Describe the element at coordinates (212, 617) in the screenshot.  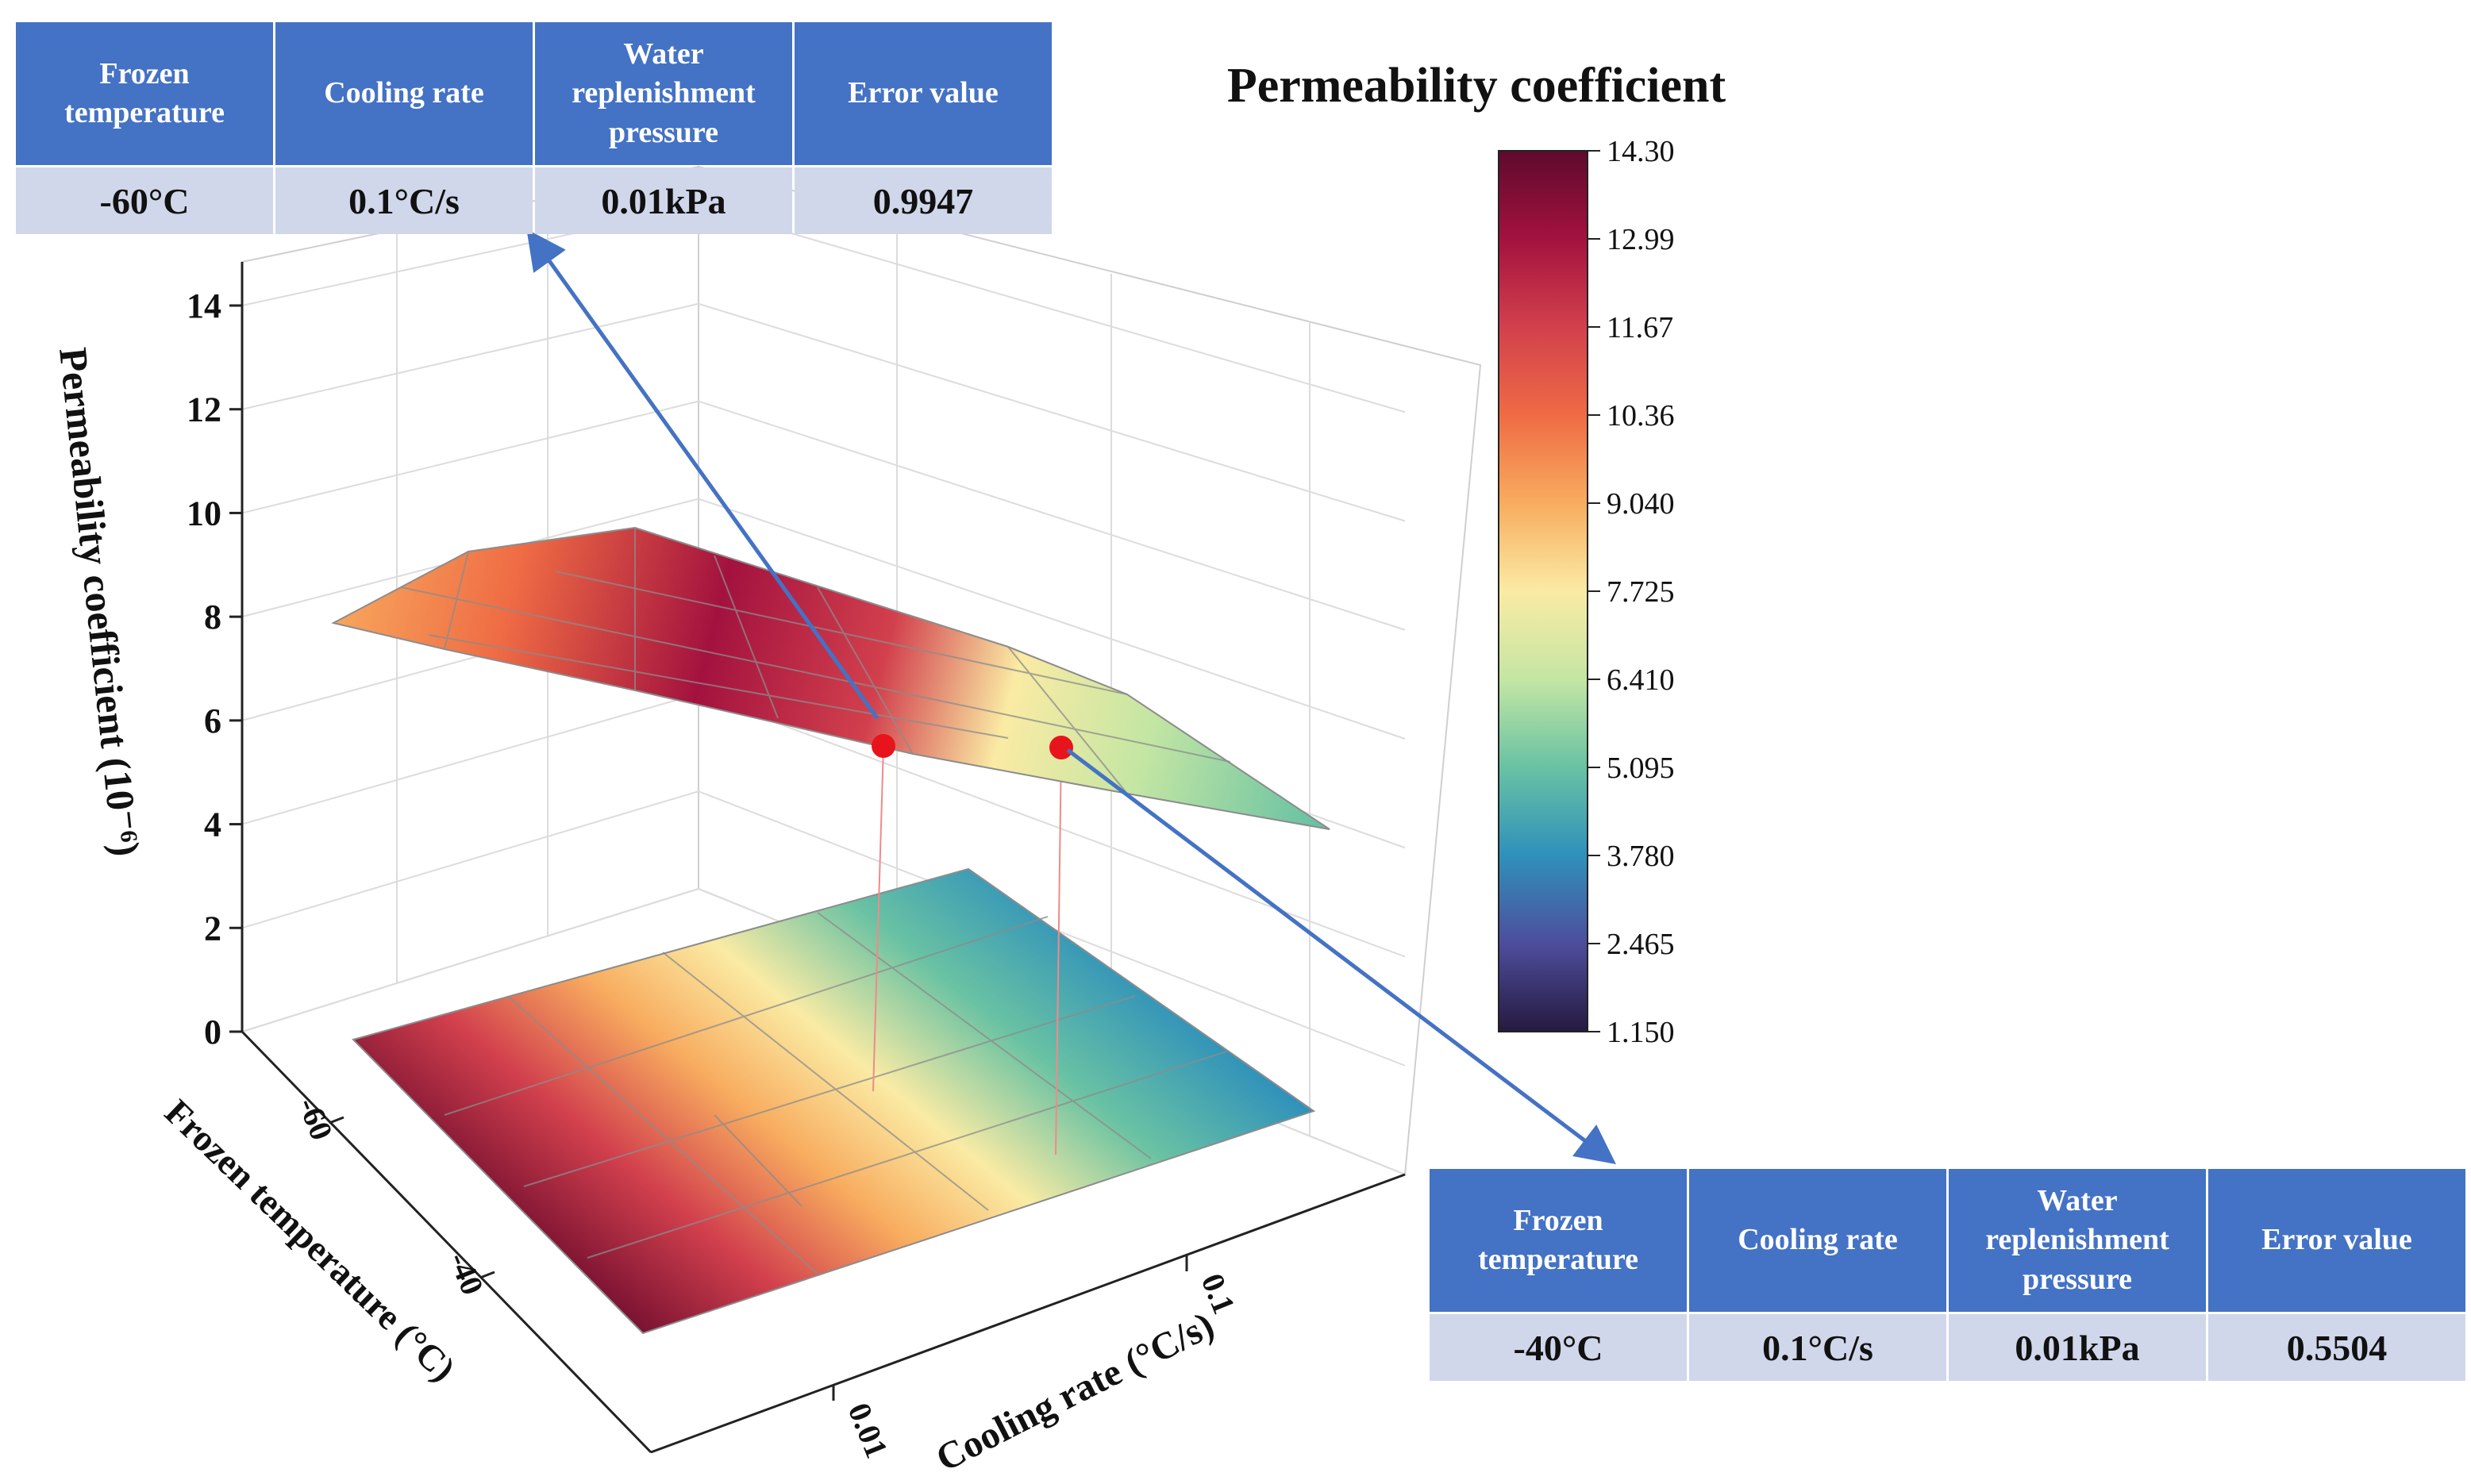
I see `z-tick-label: 8` at that location.